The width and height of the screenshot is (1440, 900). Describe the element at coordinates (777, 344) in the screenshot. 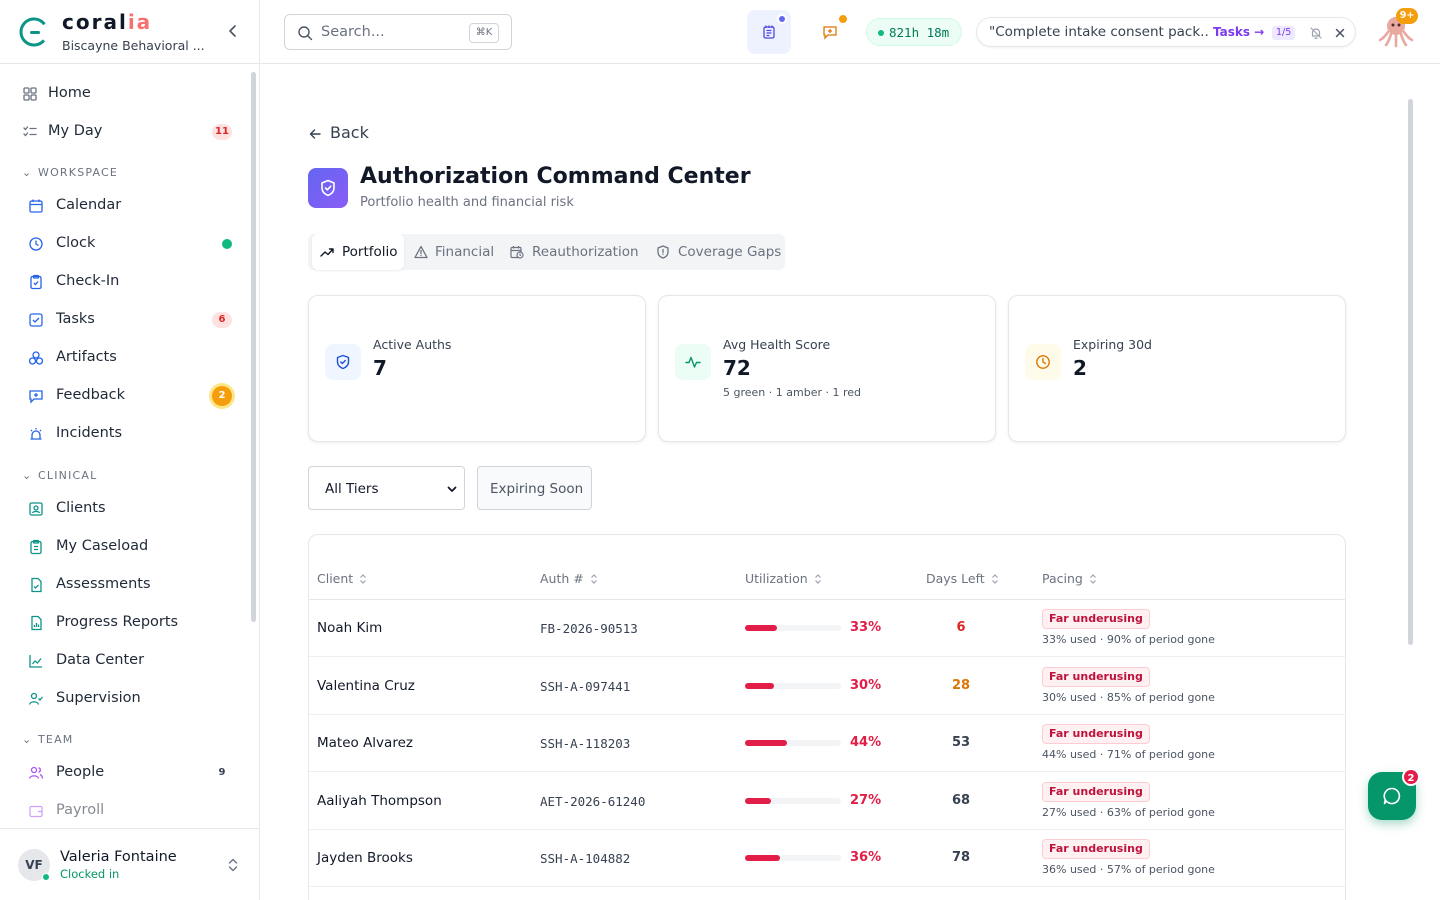

I see `stat-label: Avg Health Score` at that location.